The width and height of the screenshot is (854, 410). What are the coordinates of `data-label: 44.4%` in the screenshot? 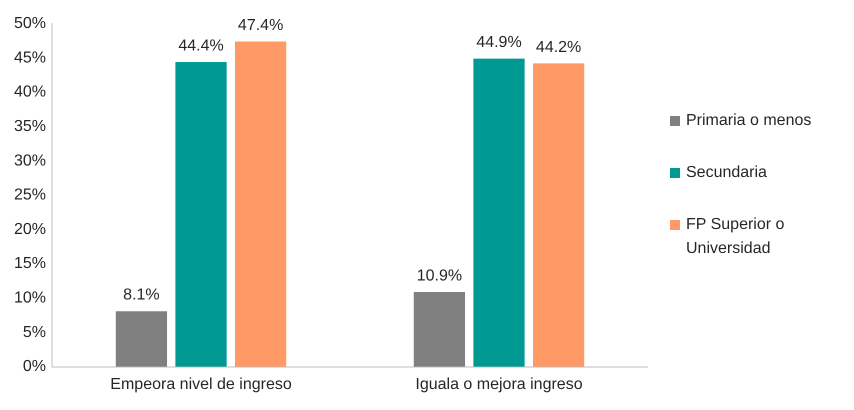 It's located at (201, 45).